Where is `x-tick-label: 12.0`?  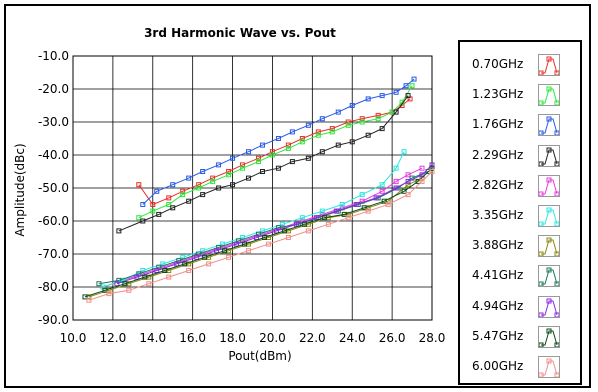
x-tick-label: 12.0 is located at coordinates (113, 338).